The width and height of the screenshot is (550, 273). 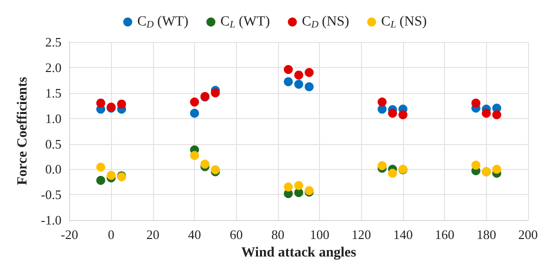 I want to click on x-tick-label: 140, so click(x=403, y=234).